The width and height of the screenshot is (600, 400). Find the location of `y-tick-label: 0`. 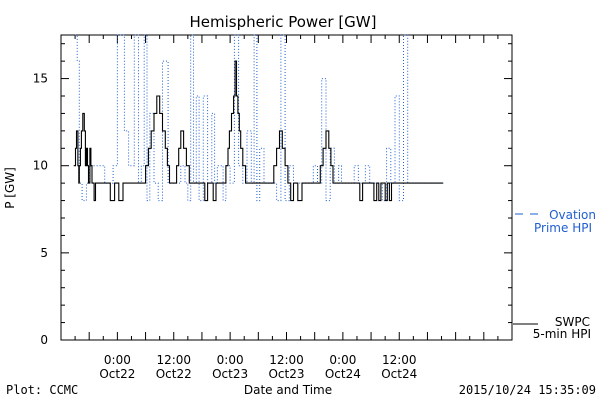

y-tick-label: 0 is located at coordinates (44, 340).